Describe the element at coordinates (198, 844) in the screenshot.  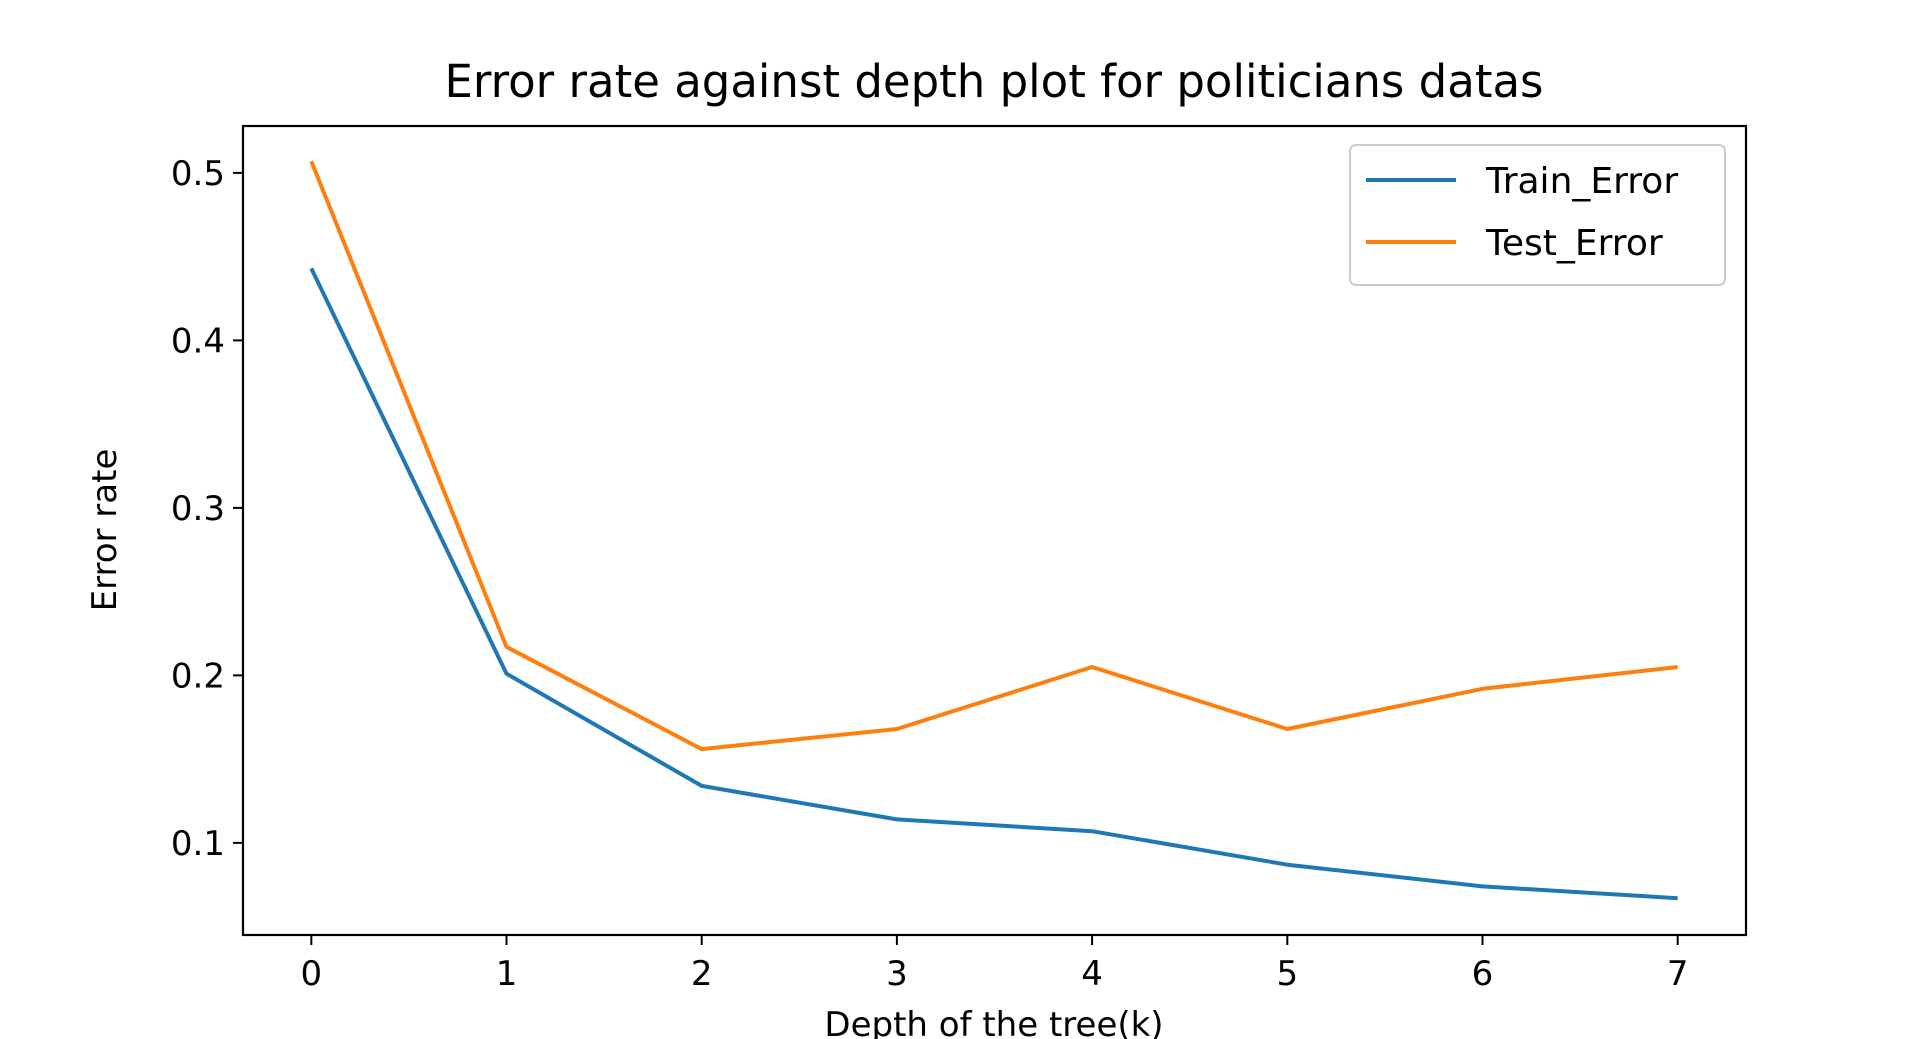
I see `y-tick-label: 0.1` at that location.